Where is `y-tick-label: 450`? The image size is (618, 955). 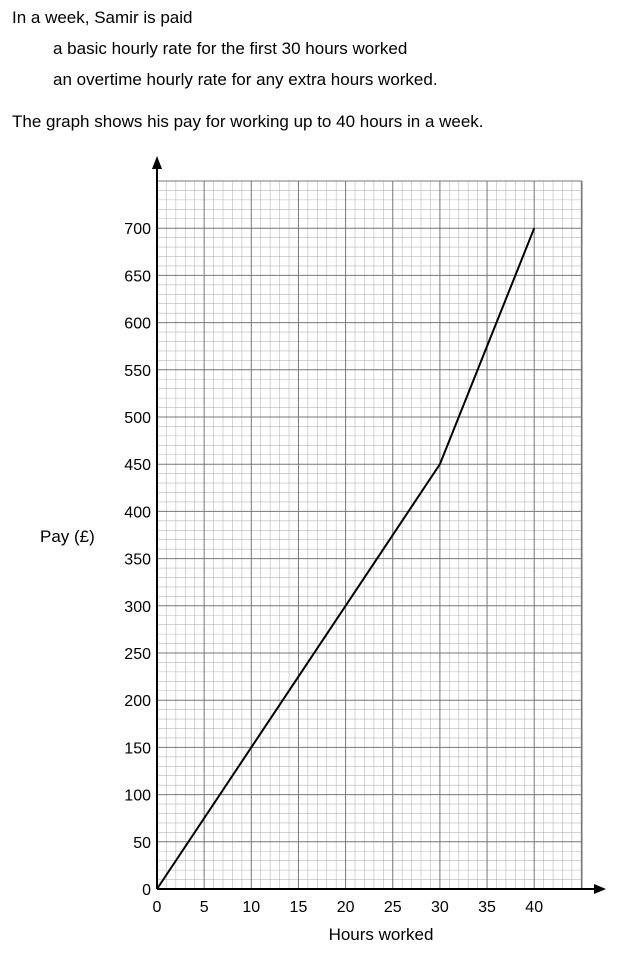 y-tick-label: 450 is located at coordinates (137, 465).